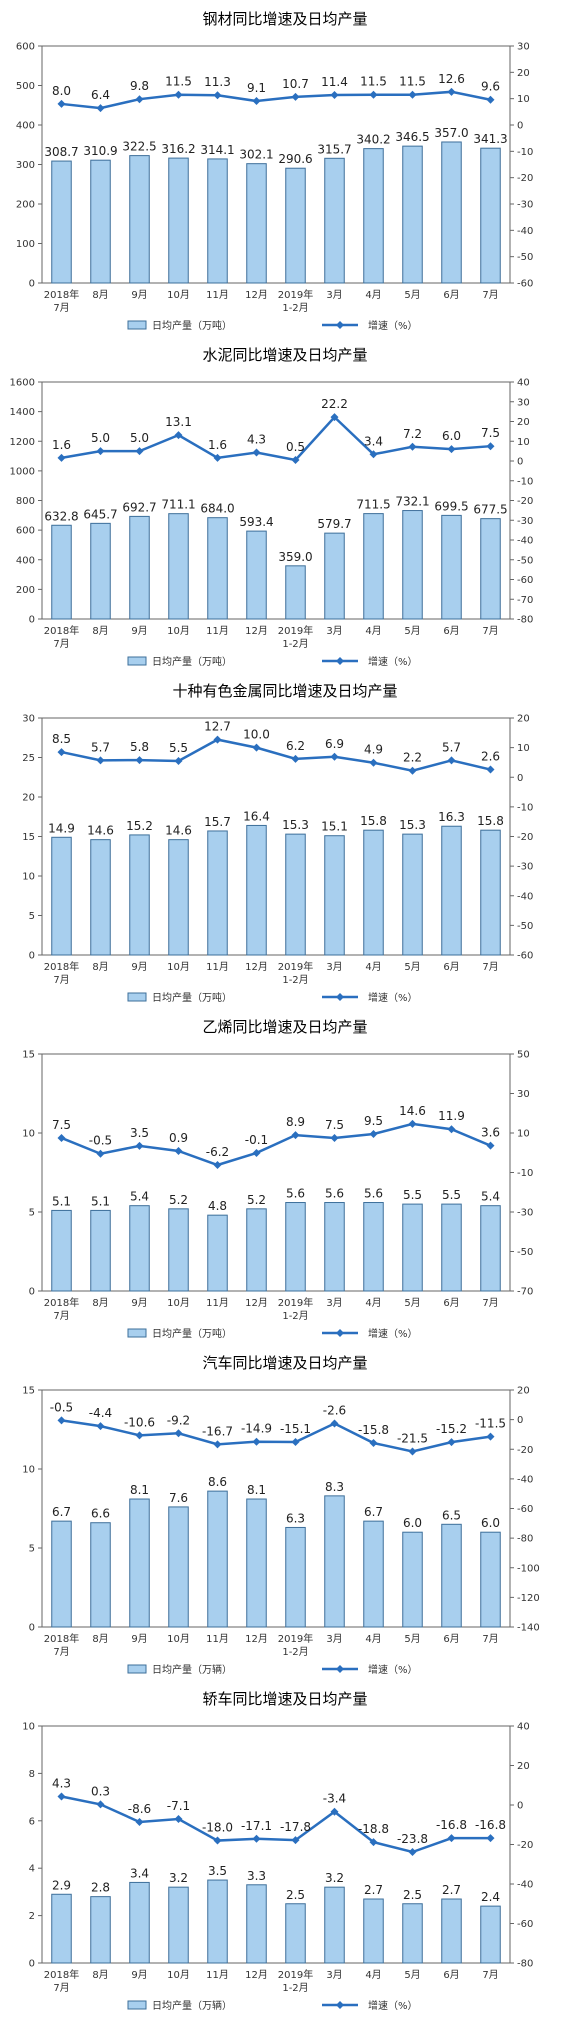  What do you see at coordinates (178, 422) in the screenshot?
I see `line-value-label: 13.1` at bounding box center [178, 422].